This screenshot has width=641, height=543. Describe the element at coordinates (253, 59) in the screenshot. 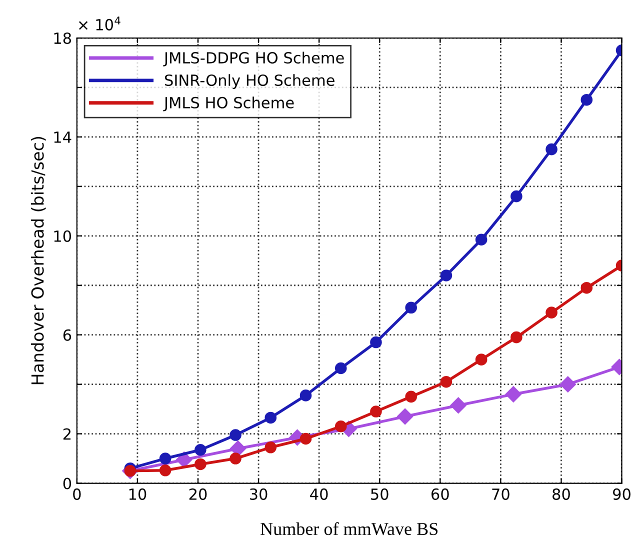

I see `legend-label: JMLS-DDPG HO Scheme` at that location.